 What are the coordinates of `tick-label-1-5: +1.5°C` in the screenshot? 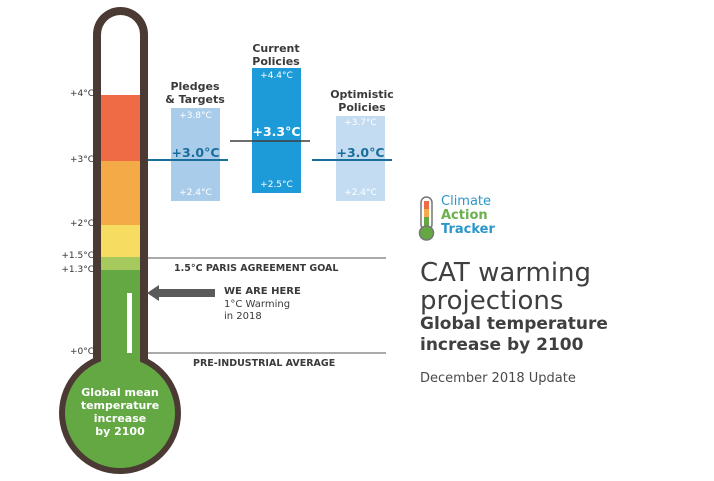 It's located at (77, 256).